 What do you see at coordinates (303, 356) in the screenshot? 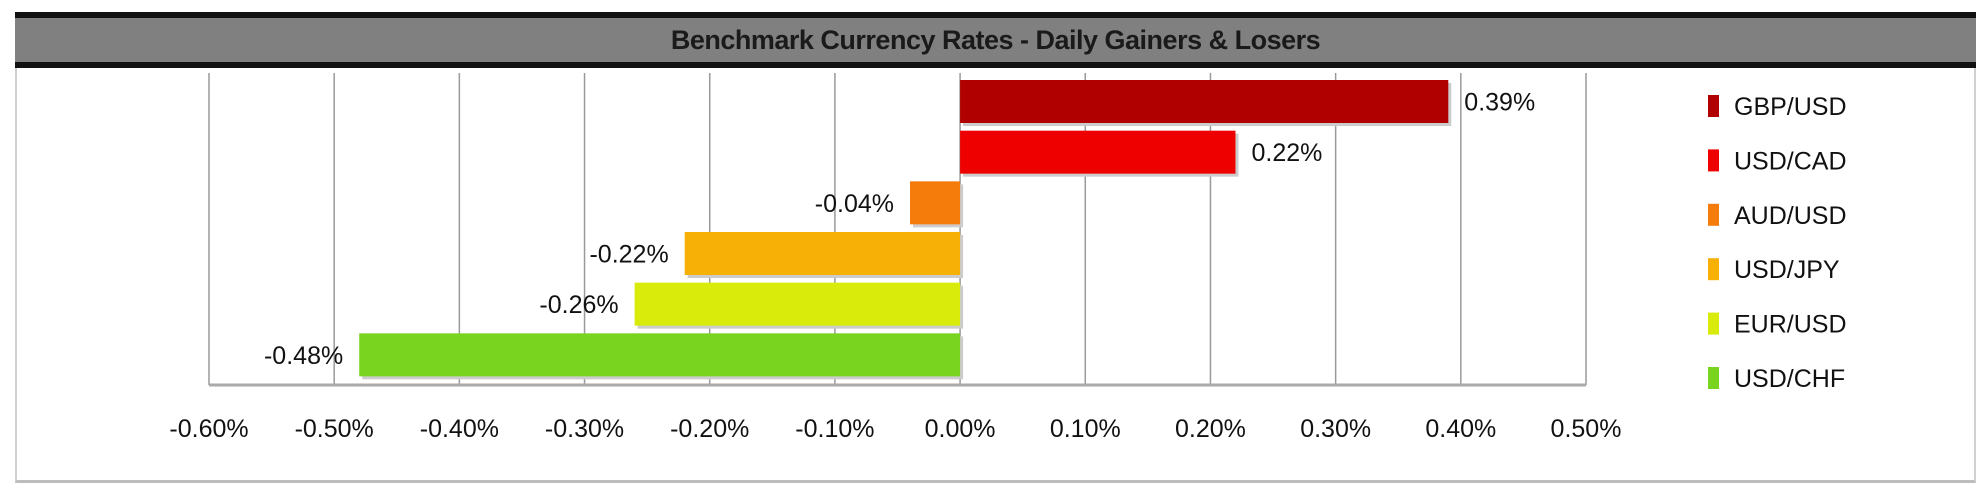
I see `data-label: -0.48%` at bounding box center [303, 356].